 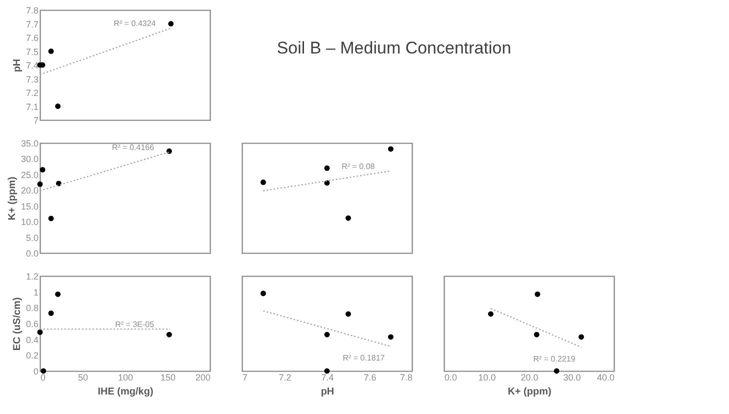 I want to click on x-tick-label: 150, so click(x=168, y=377).